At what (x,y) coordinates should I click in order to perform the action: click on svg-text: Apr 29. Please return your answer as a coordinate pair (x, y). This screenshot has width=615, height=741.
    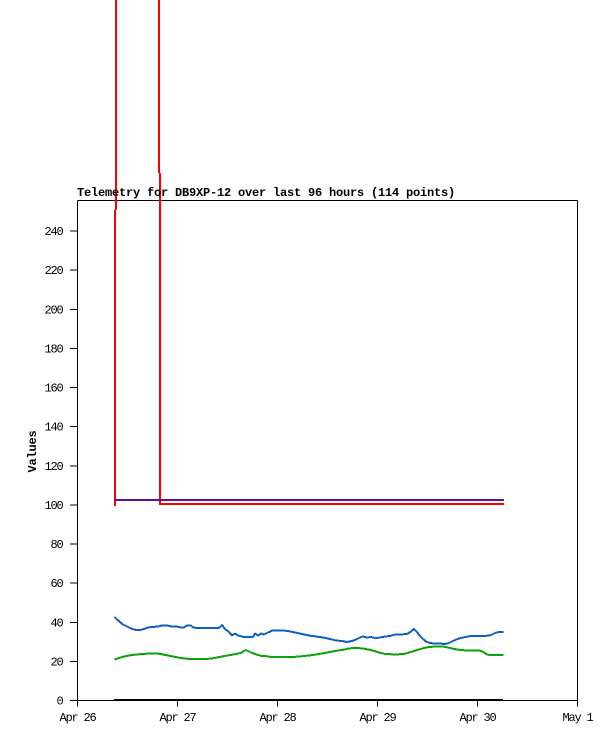
    Looking at the image, I should click on (377, 718).